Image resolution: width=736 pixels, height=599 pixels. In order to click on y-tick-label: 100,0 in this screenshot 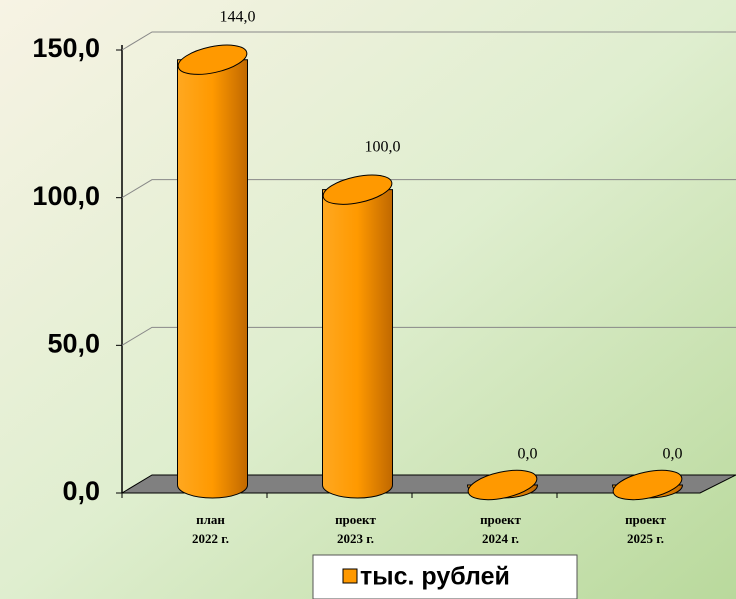, I will do `click(66, 196)`.